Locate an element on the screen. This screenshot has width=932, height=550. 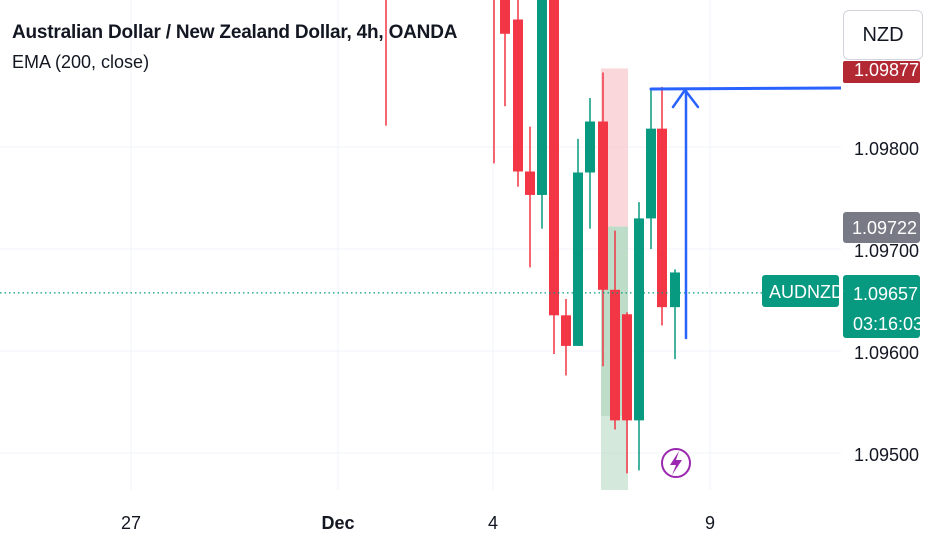
countdown-label: 03:16:03 is located at coordinates (888, 324).